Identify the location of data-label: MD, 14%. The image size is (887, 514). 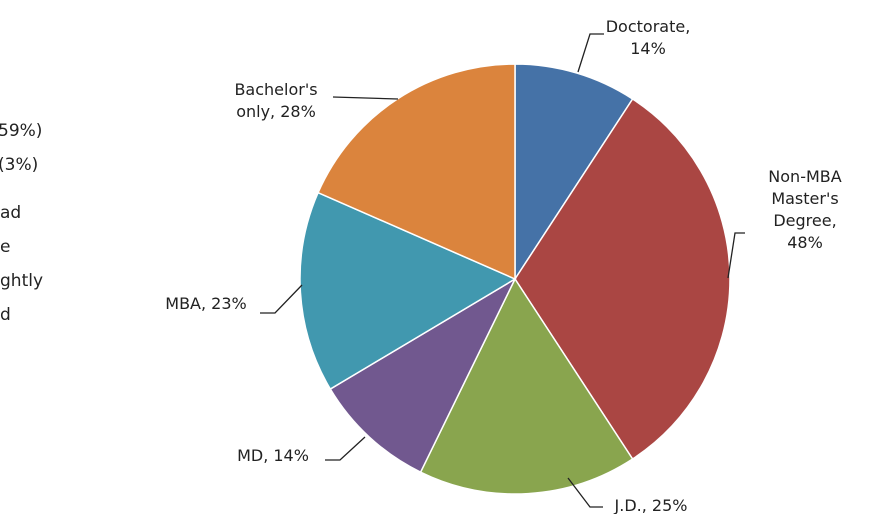
(273, 455).